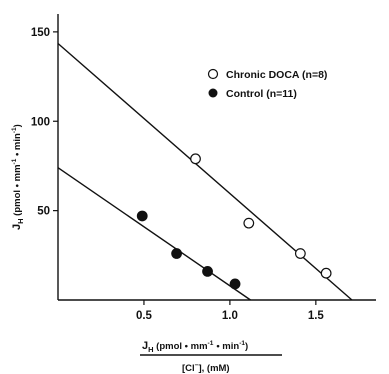 This screenshot has width=389, height=374. Describe the element at coordinates (17, 191) in the screenshot. I see `y-axis-label-units: (pmol • mm` at that location.